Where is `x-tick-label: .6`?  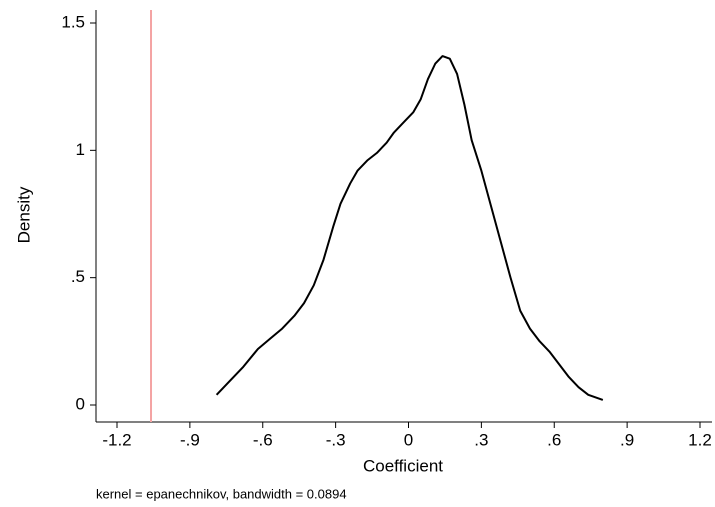 x-tick-label: .6 is located at coordinates (554, 439).